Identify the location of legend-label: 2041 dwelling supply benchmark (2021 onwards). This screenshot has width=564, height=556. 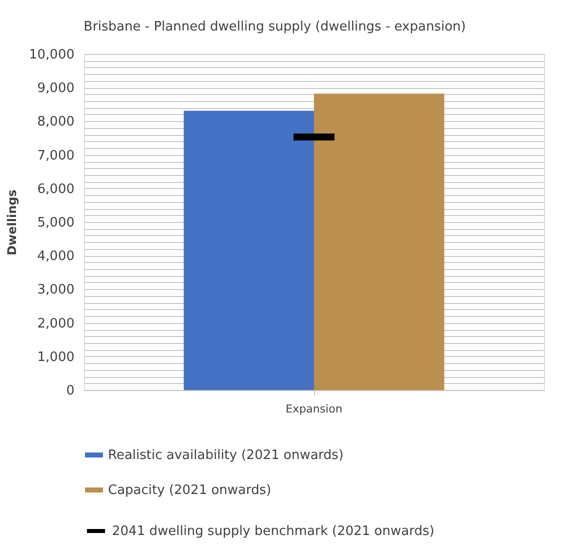
(273, 531).